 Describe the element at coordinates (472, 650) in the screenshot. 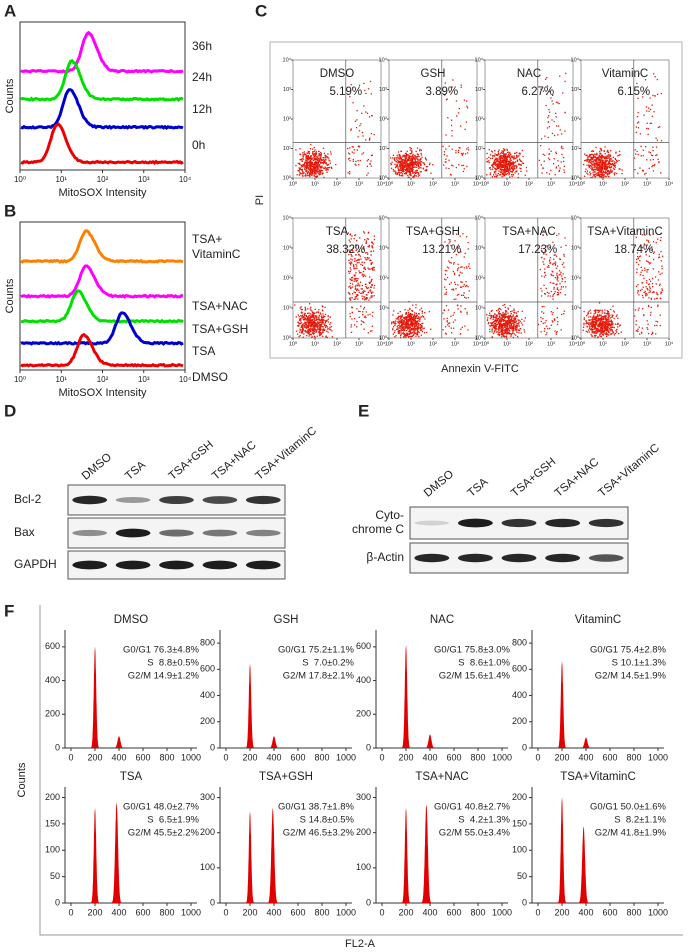

I see `phase-stat: G0/G1 75.8±3.0%` at that location.